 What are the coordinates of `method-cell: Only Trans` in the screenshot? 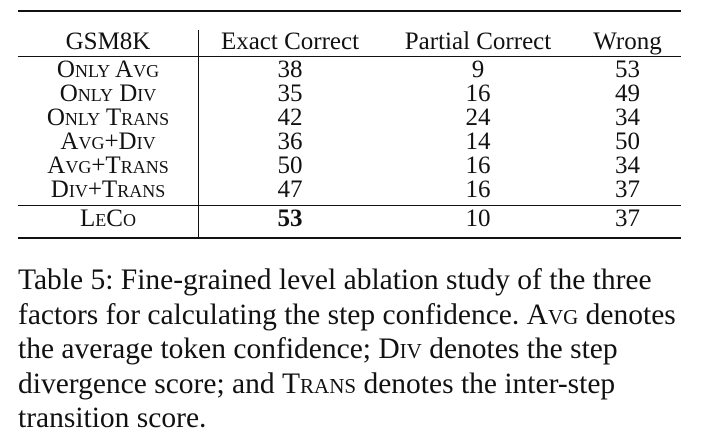 It's located at (108, 117).